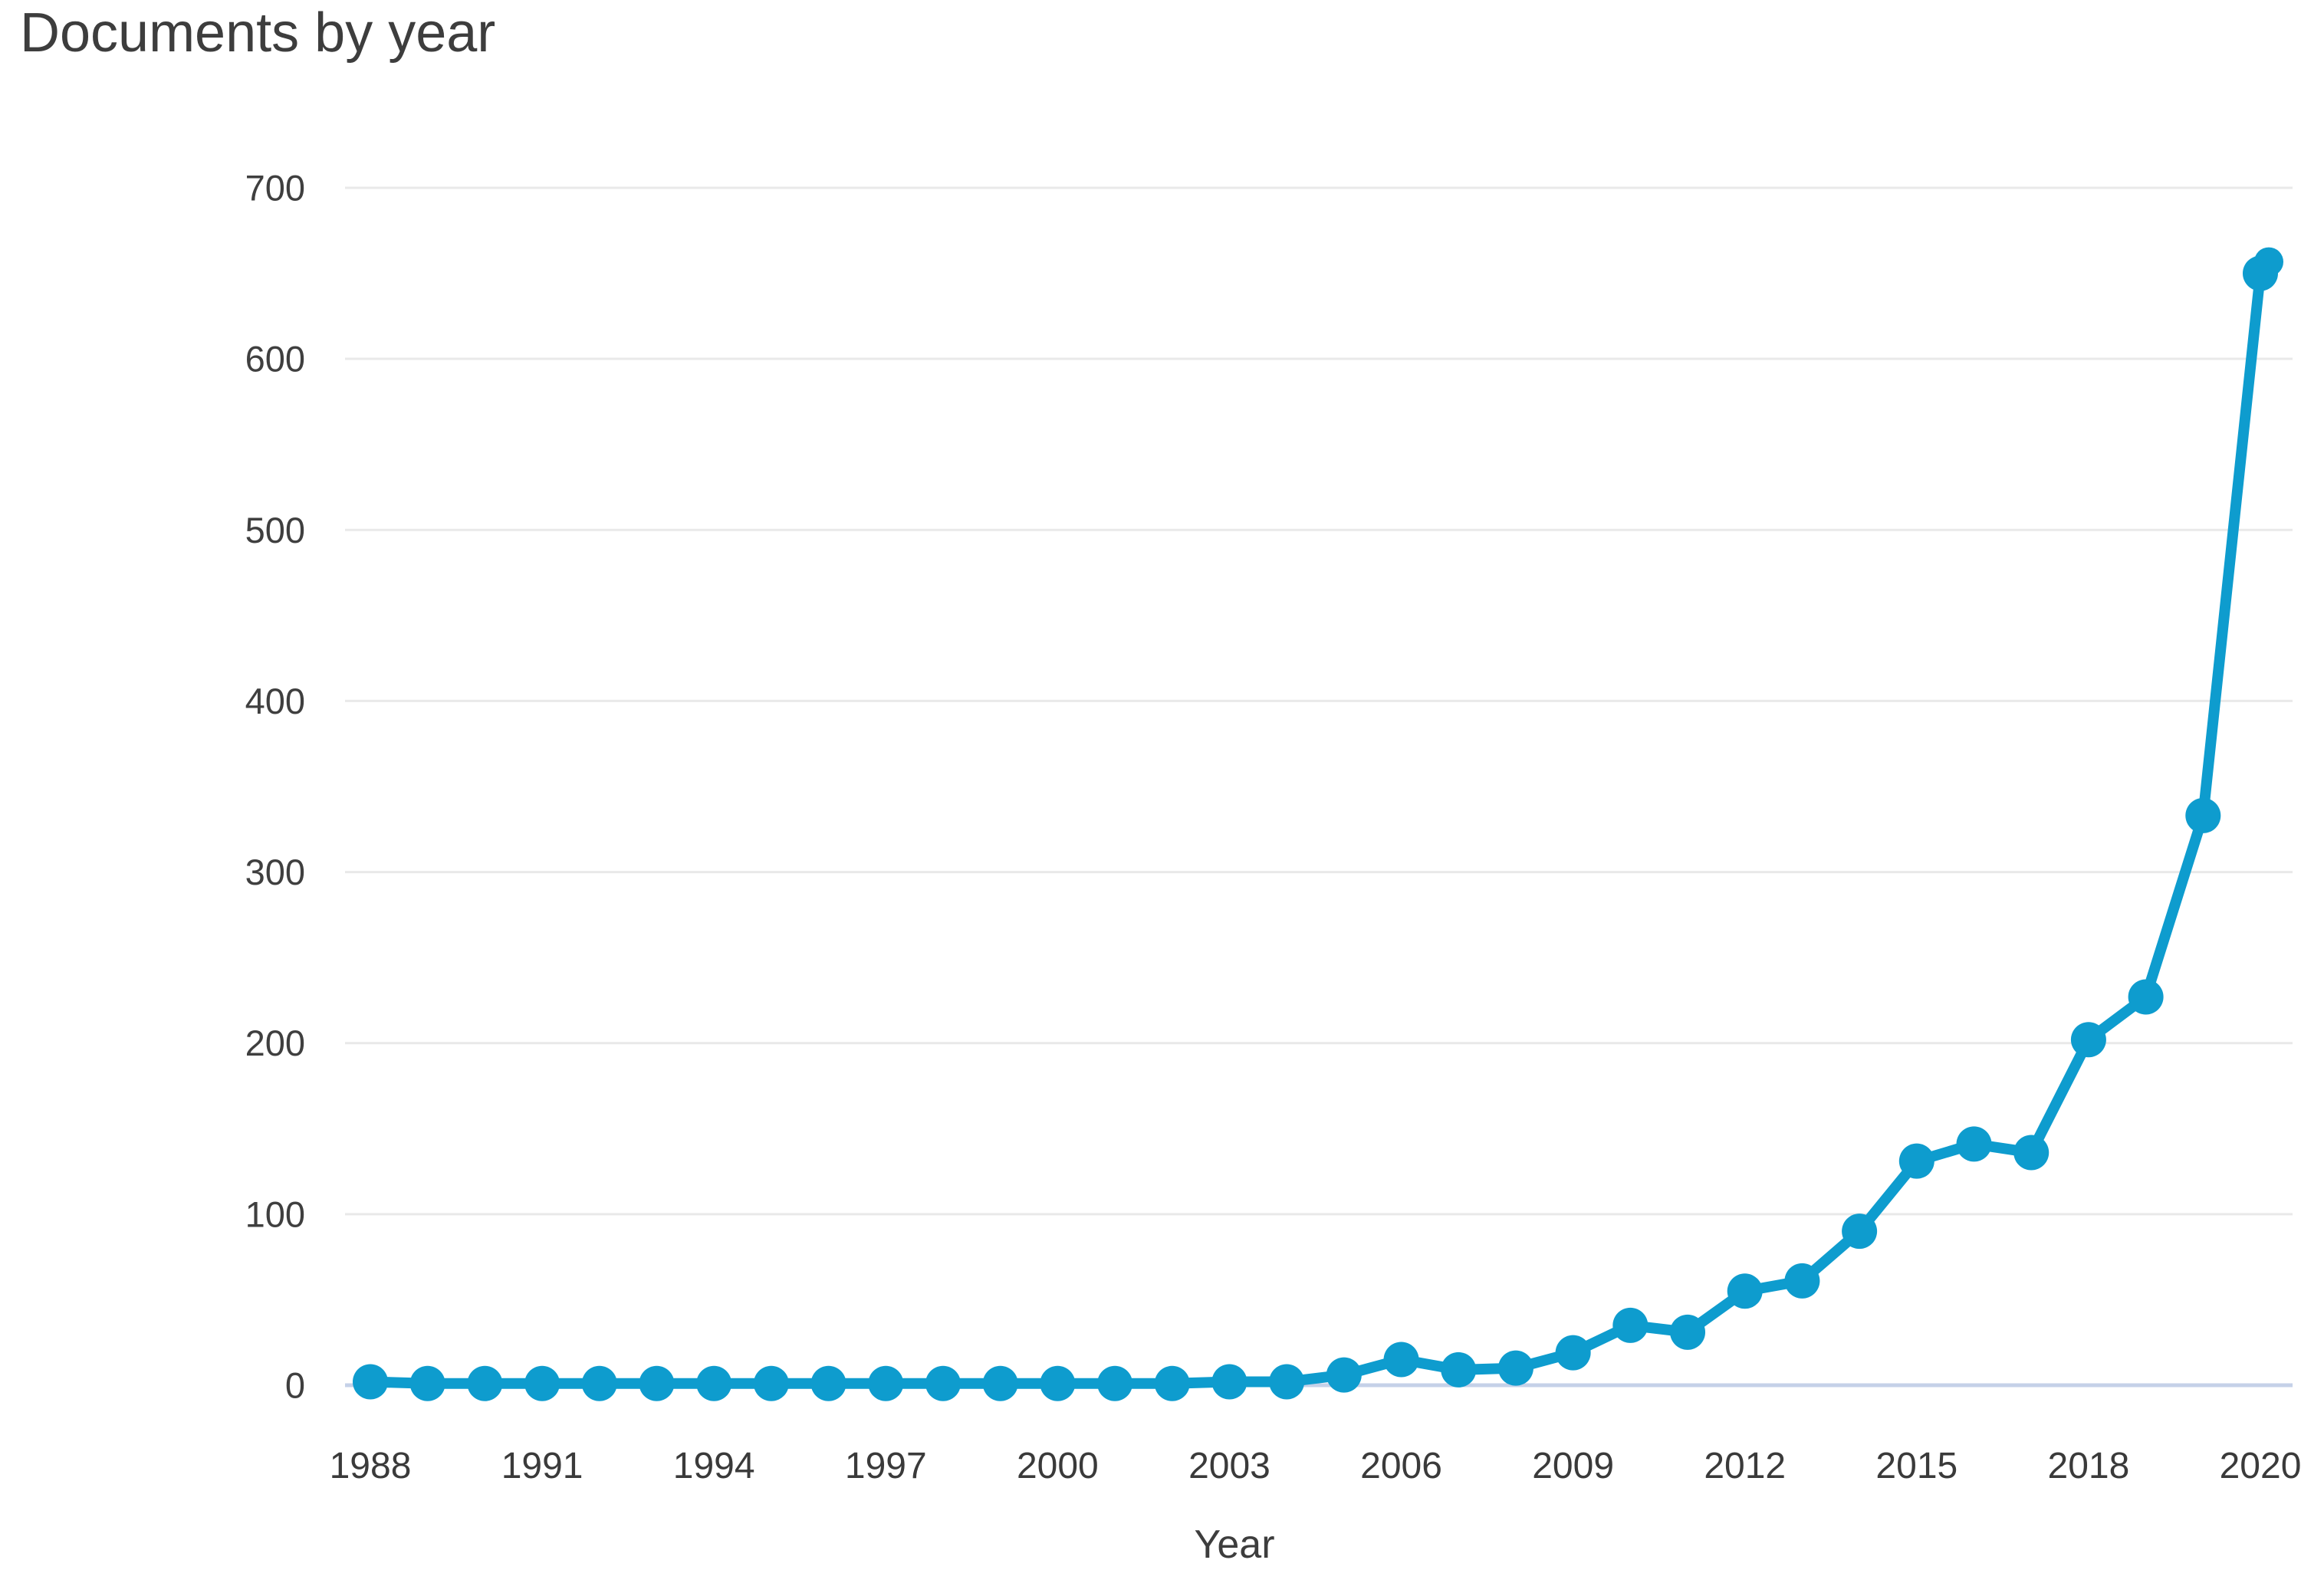 This screenshot has width=2324, height=1583. Describe the element at coordinates (1229, 1466) in the screenshot. I see `x-tick-label: 2003` at that location.